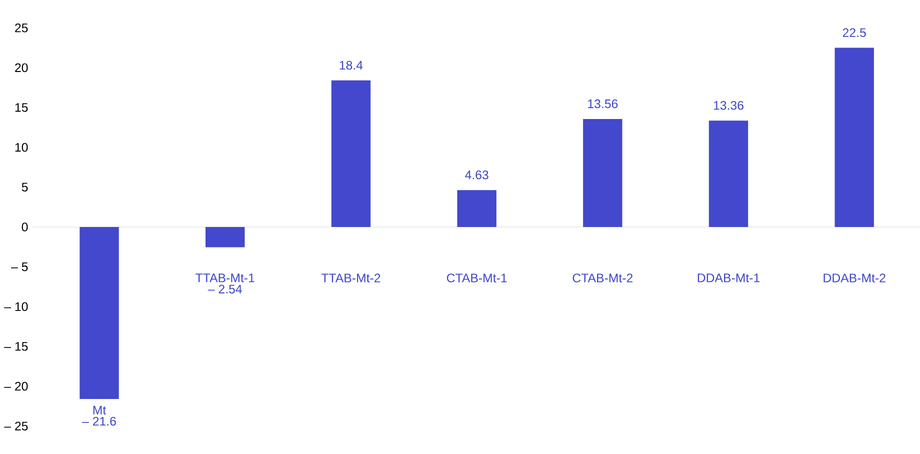  Describe the element at coordinates (16, 346) in the screenshot. I see `y-tick-label: – 15` at that location.